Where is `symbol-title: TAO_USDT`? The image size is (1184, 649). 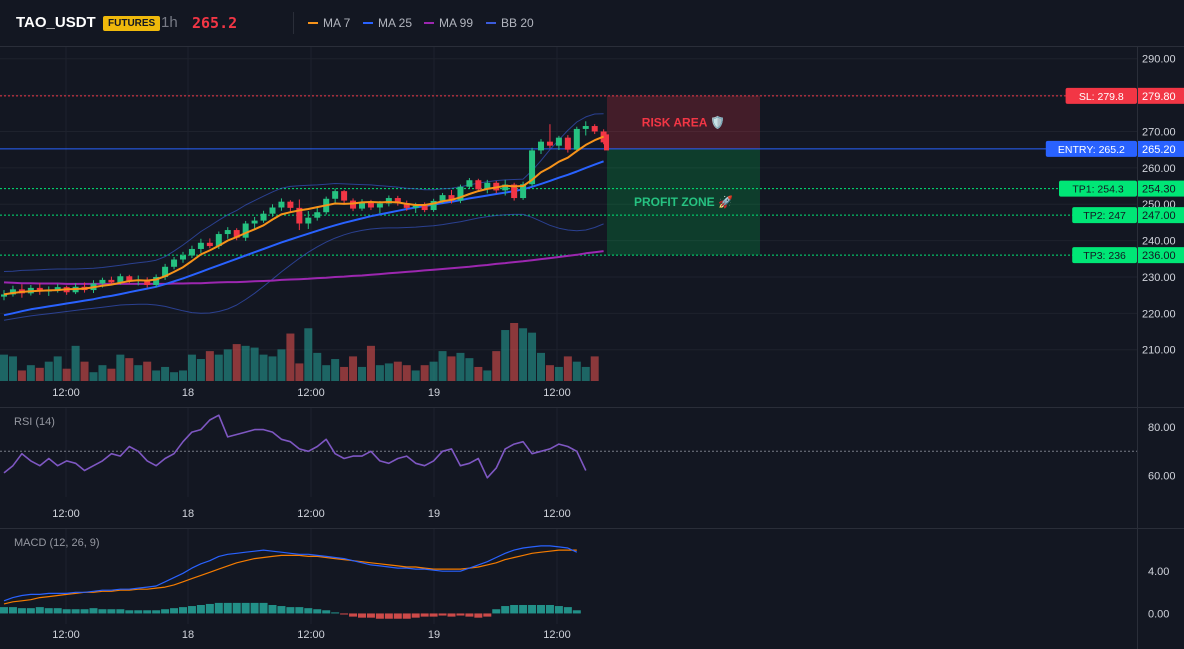 symbol-title: TAO_USDT is located at coordinates (56, 22).